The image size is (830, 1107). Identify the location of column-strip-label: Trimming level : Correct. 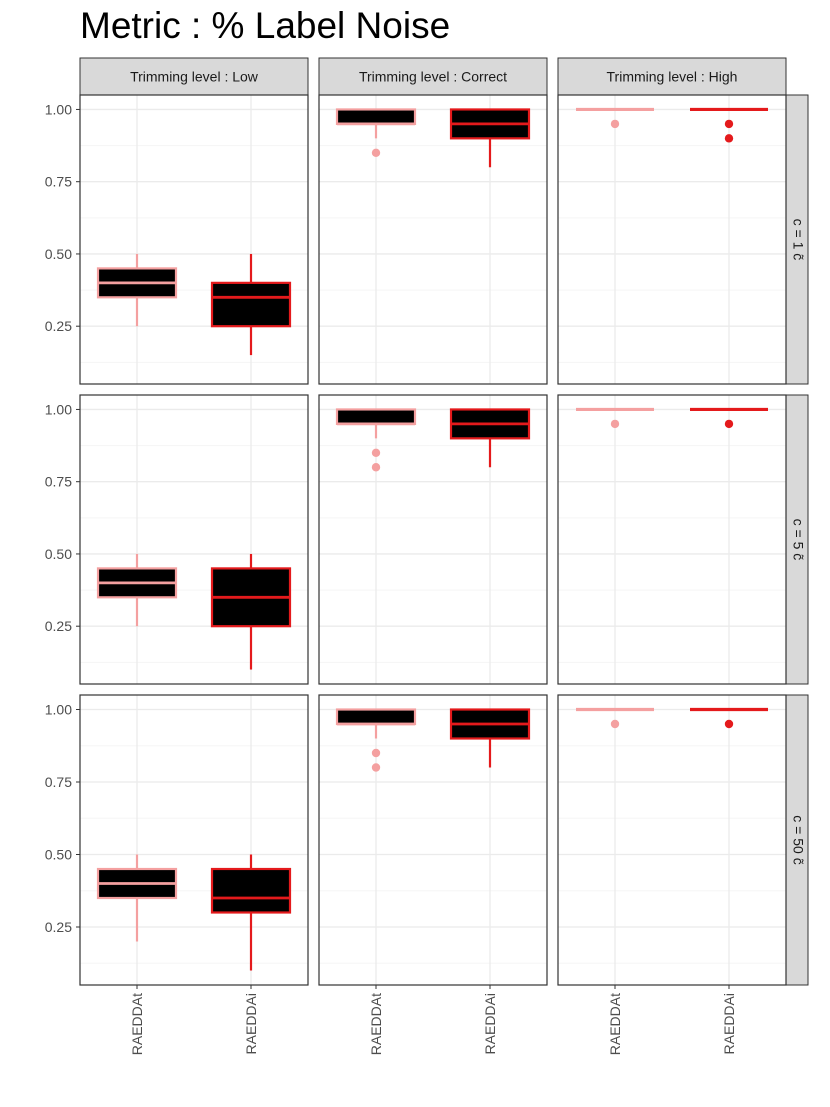
(433, 77).